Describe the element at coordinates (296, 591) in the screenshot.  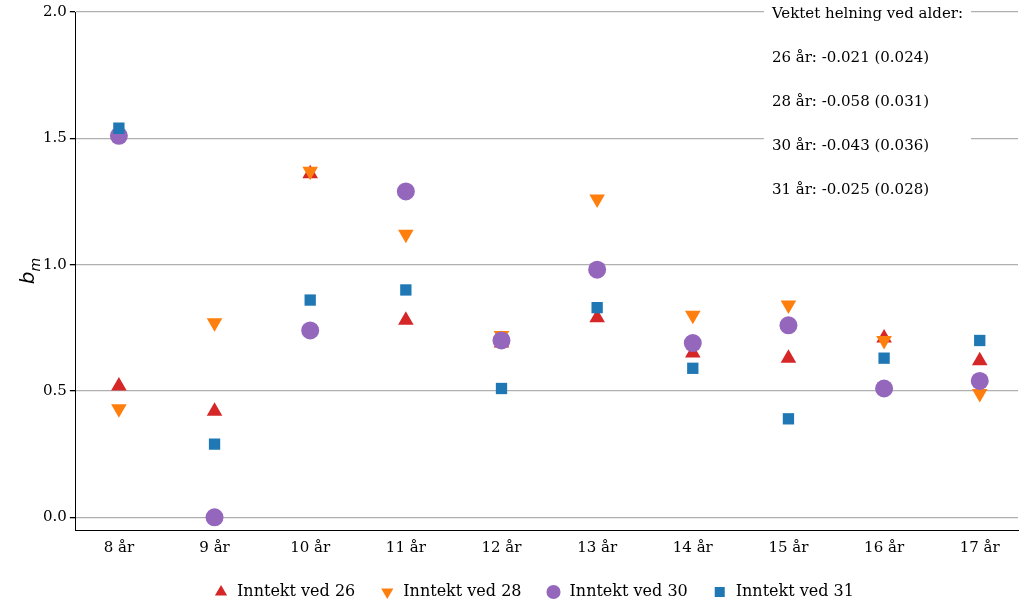
I see `legend-label: Inntekt ved 26` at that location.